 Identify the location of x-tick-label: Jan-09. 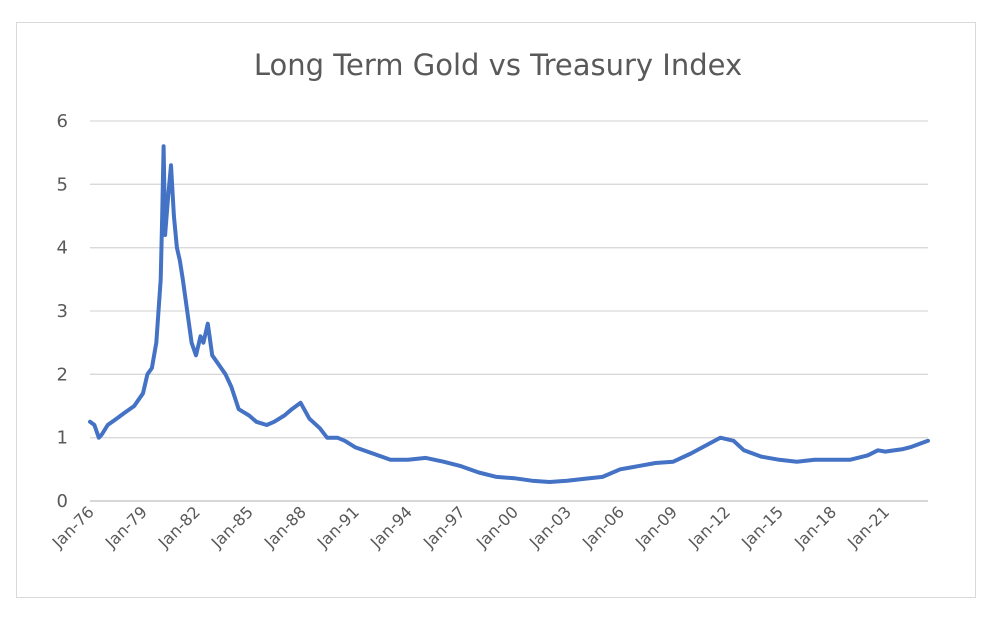
(656, 527).